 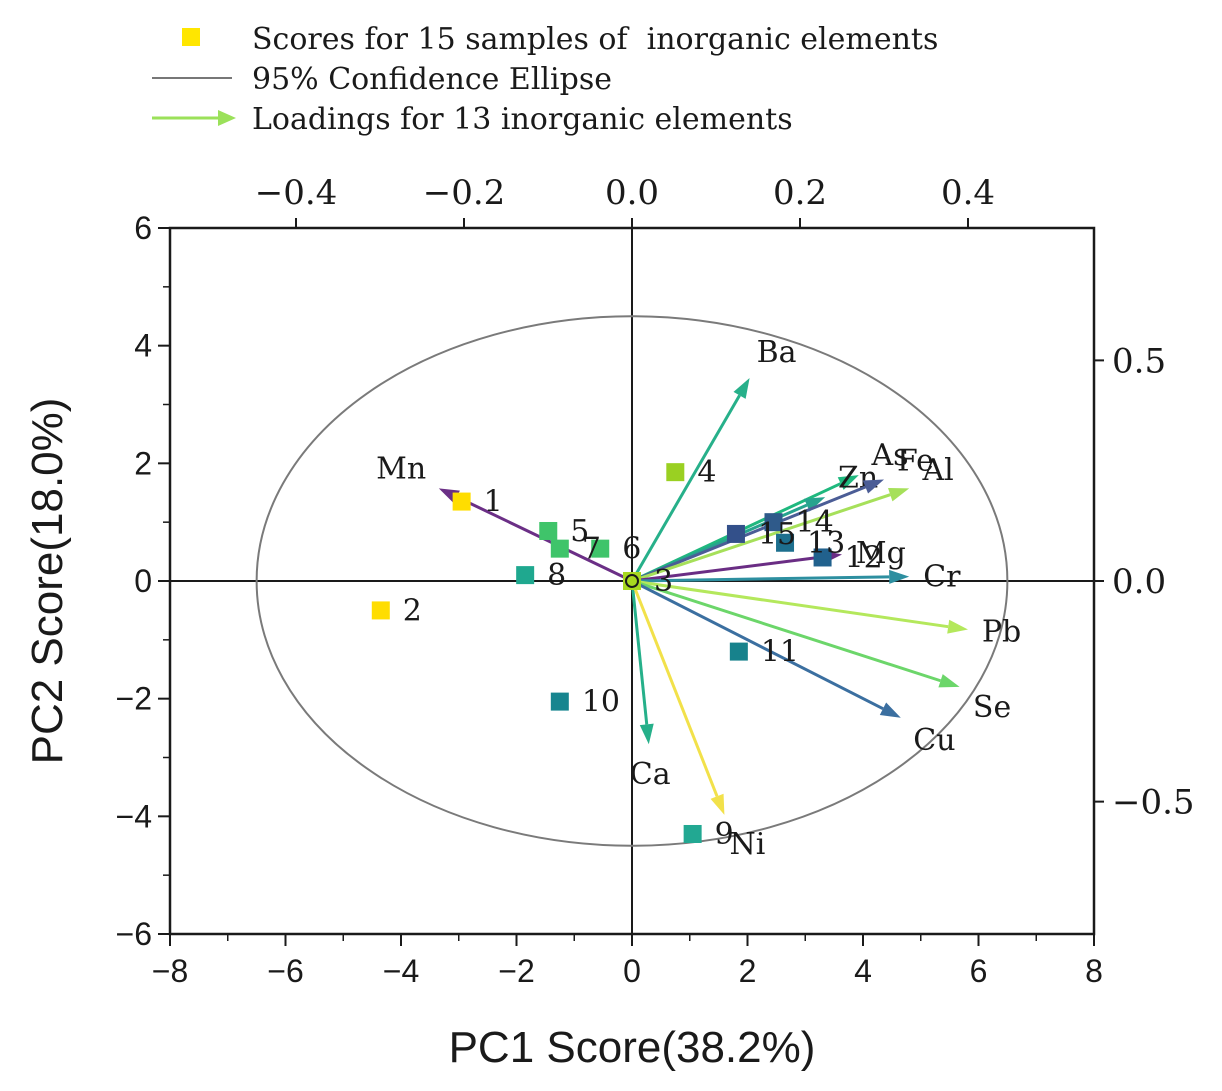 What do you see at coordinates (889, 455) in the screenshot?
I see `loading-label-as: As` at bounding box center [889, 455].